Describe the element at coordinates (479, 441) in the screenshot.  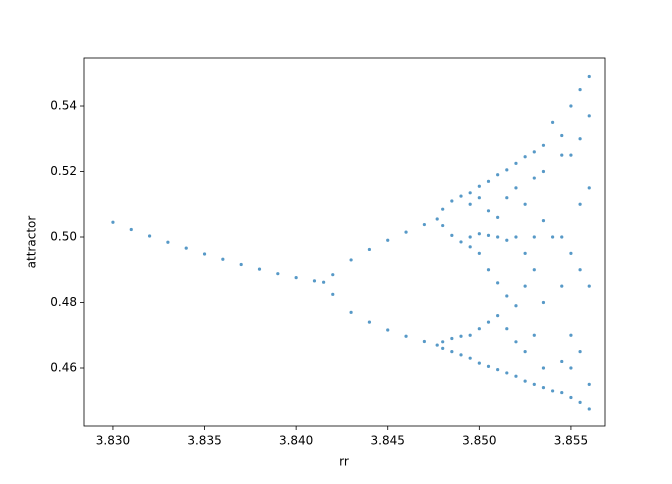
I see `x-tick-label: 3.850` at that location.